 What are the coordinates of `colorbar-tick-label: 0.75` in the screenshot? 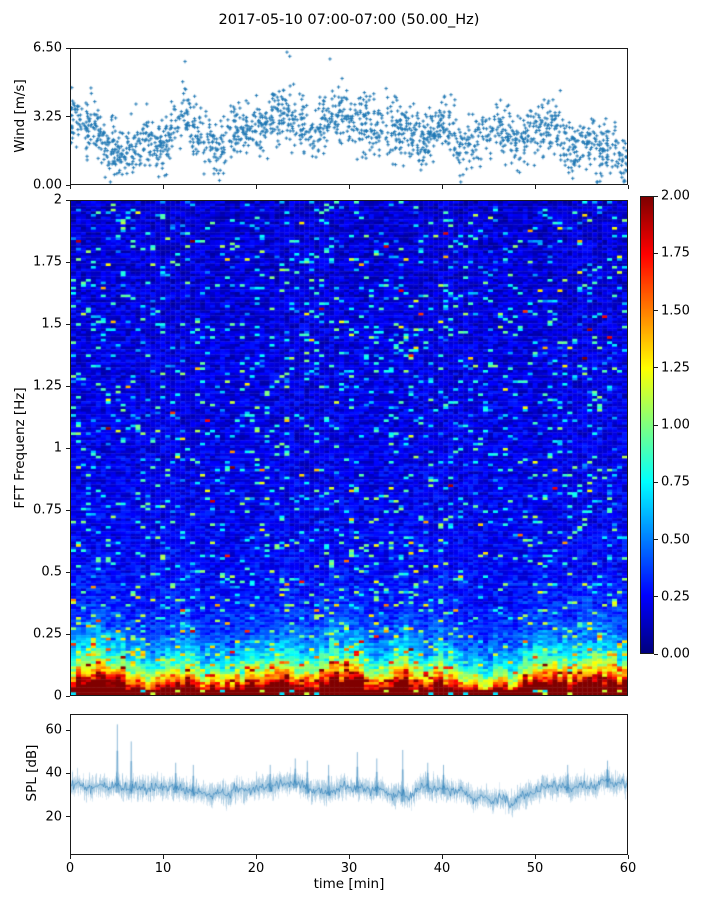 It's located at (675, 482).